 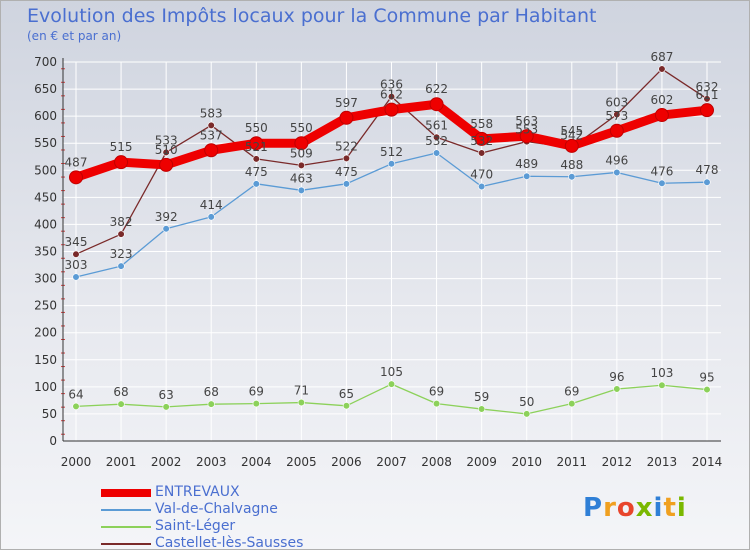 I want to click on data-label: 563, so click(x=526, y=121).